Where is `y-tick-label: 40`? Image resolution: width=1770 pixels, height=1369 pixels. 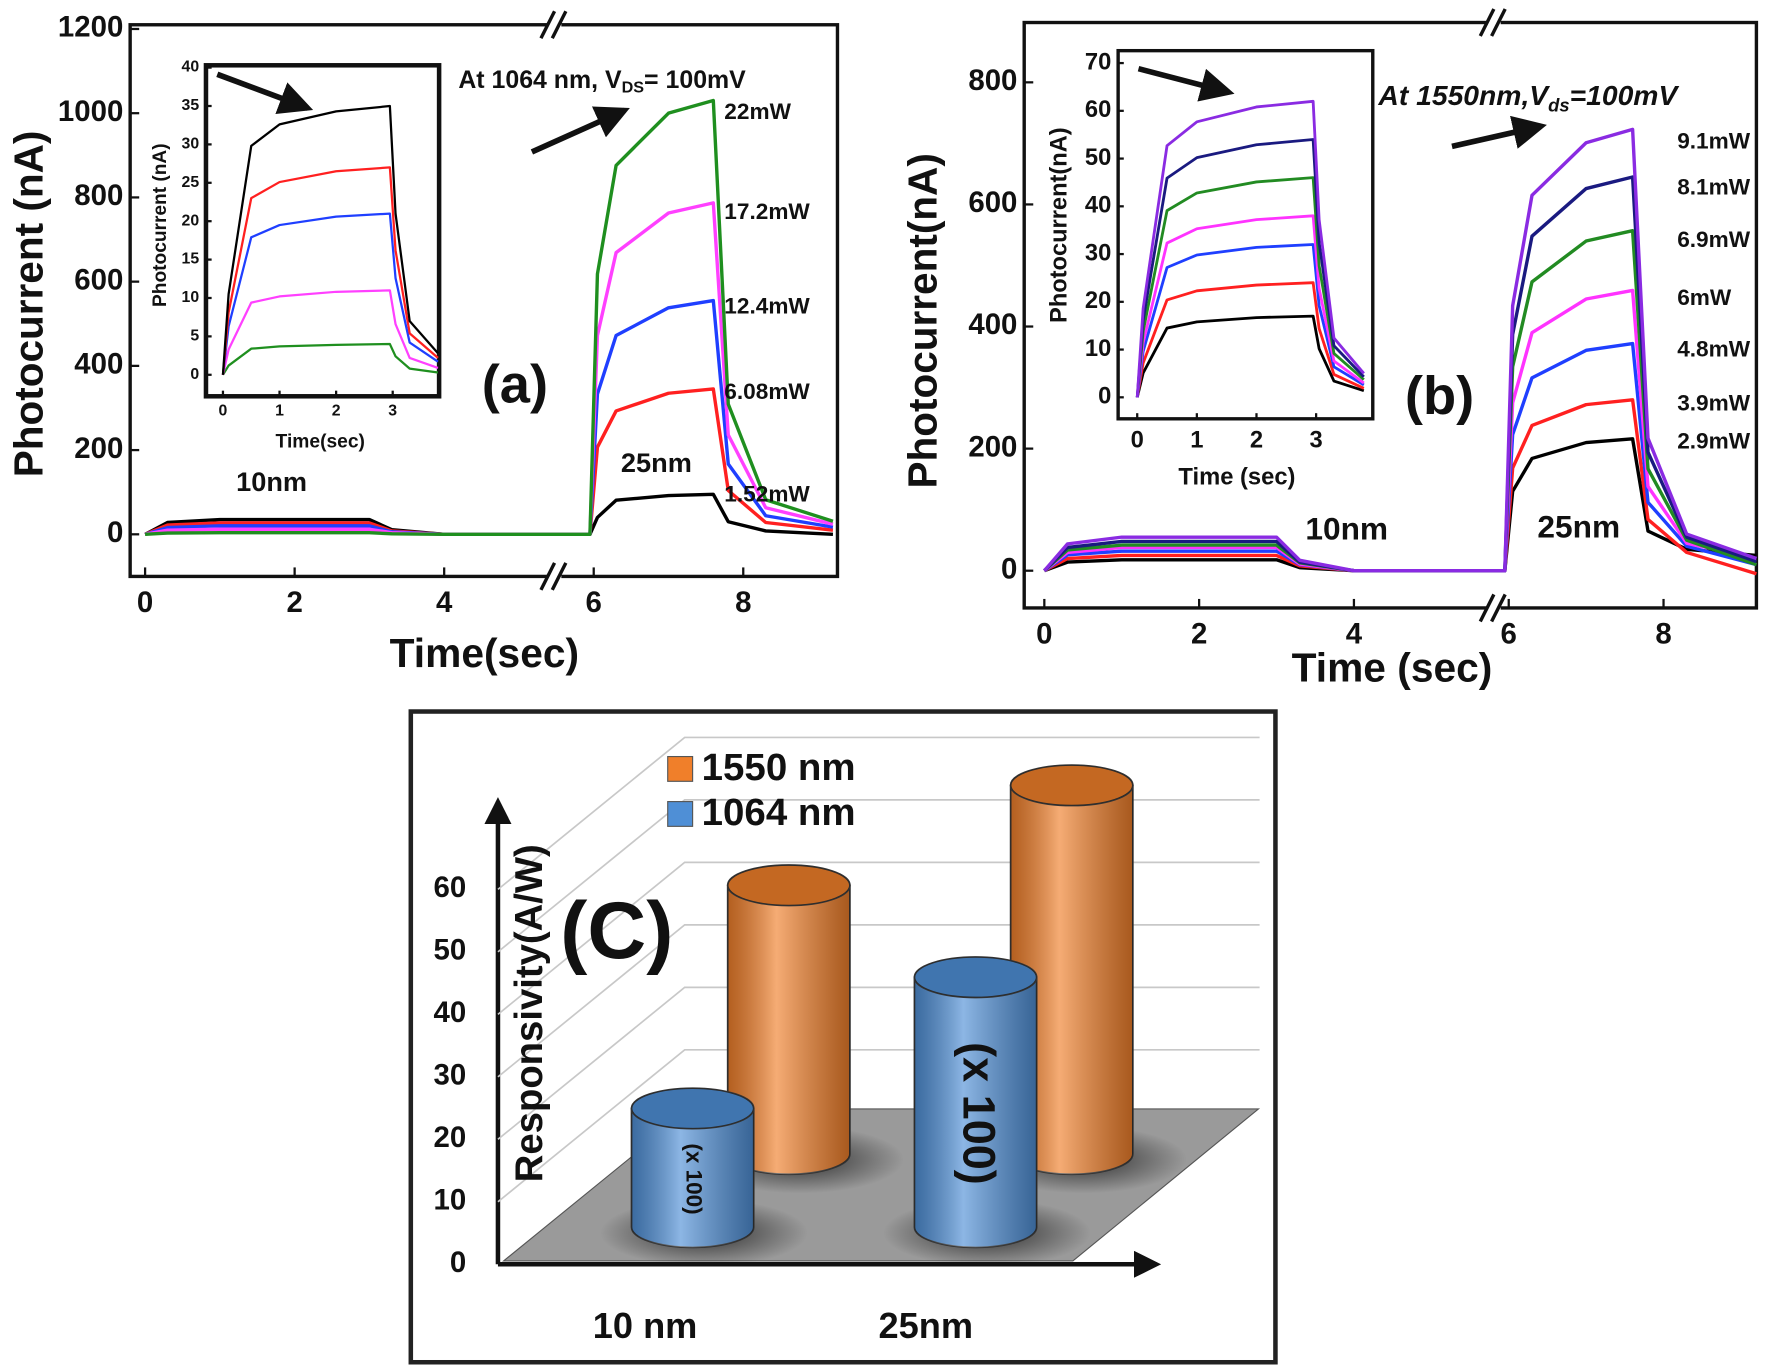 y-tick-label: 40 is located at coordinates (191, 67).